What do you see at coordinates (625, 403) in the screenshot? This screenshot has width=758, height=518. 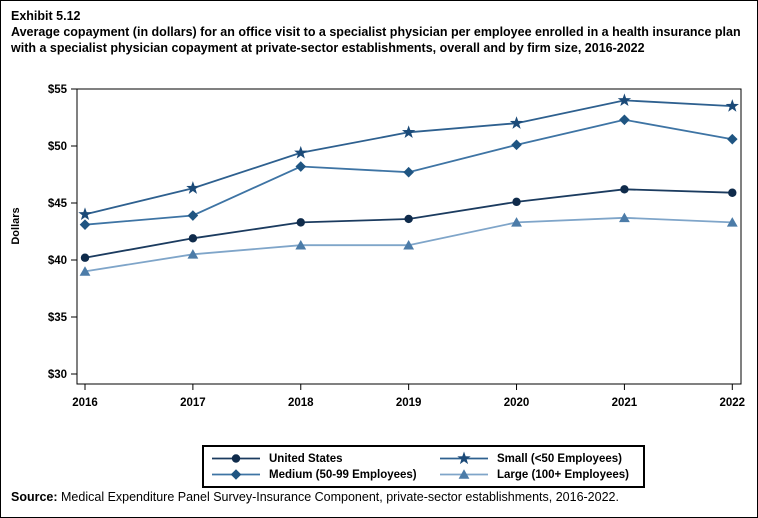 I see `x-tick-label: 2021` at bounding box center [625, 403].